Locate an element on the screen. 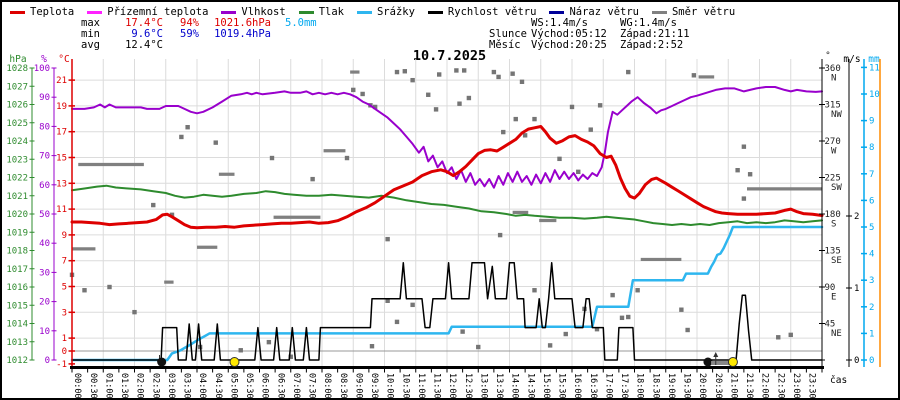 The image size is (900, 400). svg-text: 04:30 is located at coordinates (218, 386).